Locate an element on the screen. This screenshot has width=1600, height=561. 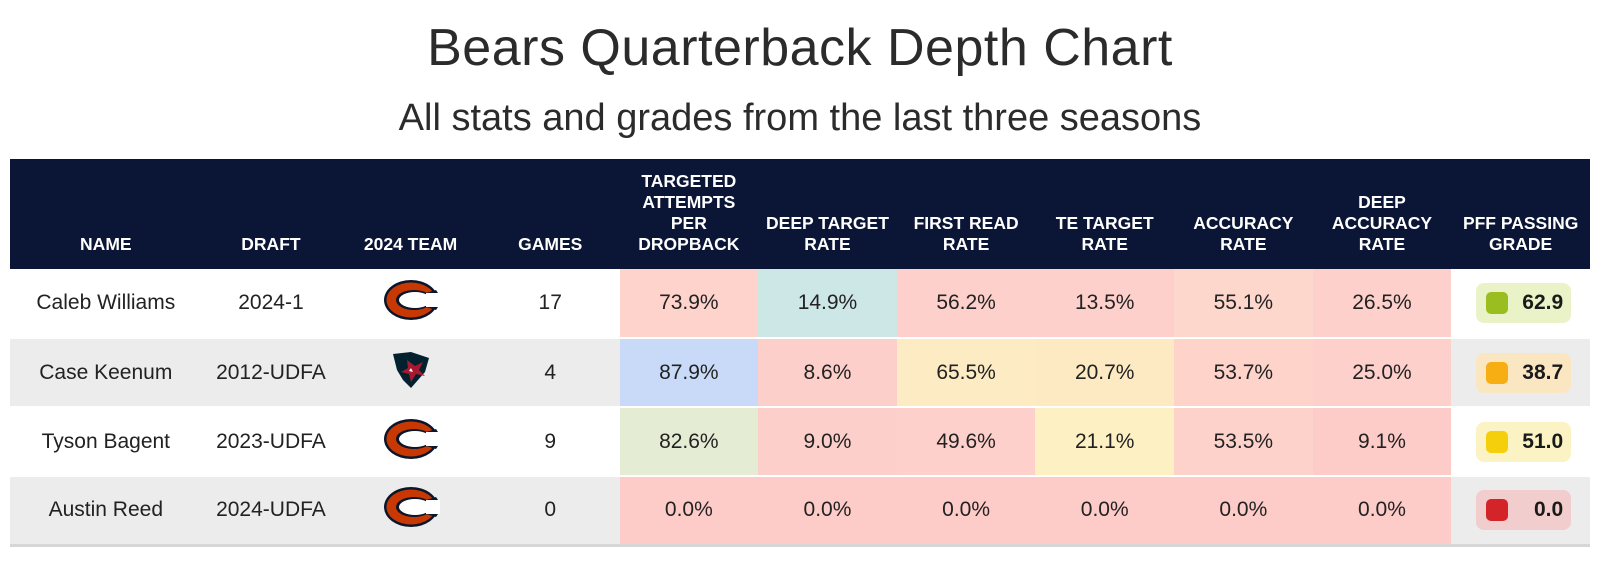
page-title: Bears Quarterback Depth Chart is located at coordinates (800, 48).